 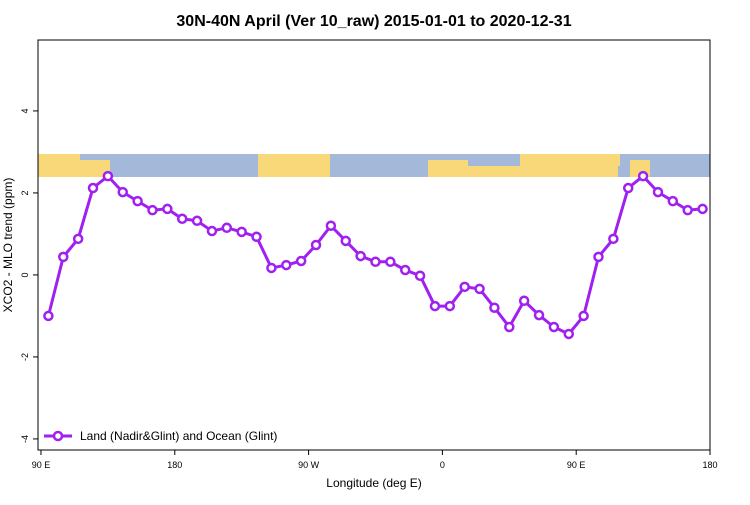 I want to click on y-tick-label: 4, so click(x=25, y=110).